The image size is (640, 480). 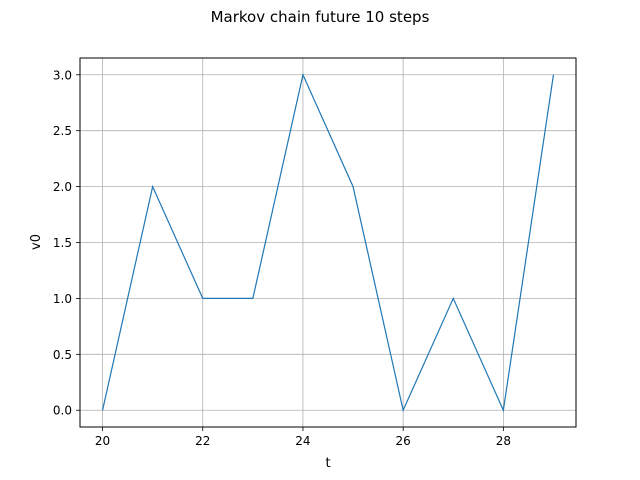 I want to click on y-tick-label: 3.0, so click(x=62, y=75).